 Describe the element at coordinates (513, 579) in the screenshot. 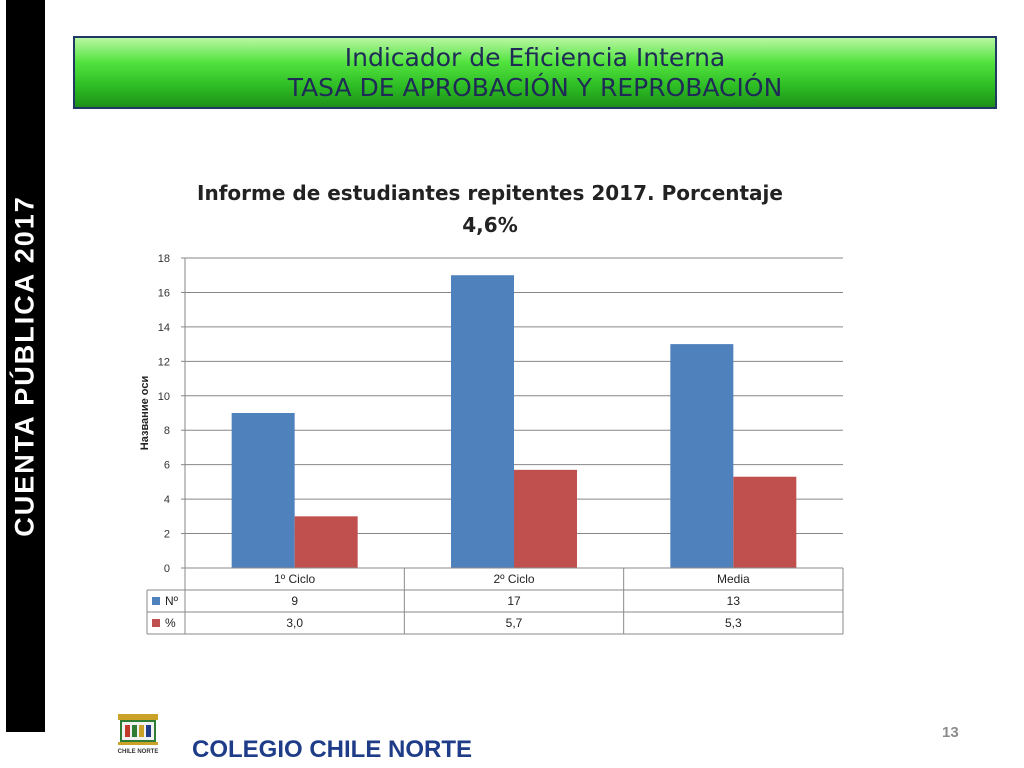

I see `category-label: 2º Ciclo` at that location.